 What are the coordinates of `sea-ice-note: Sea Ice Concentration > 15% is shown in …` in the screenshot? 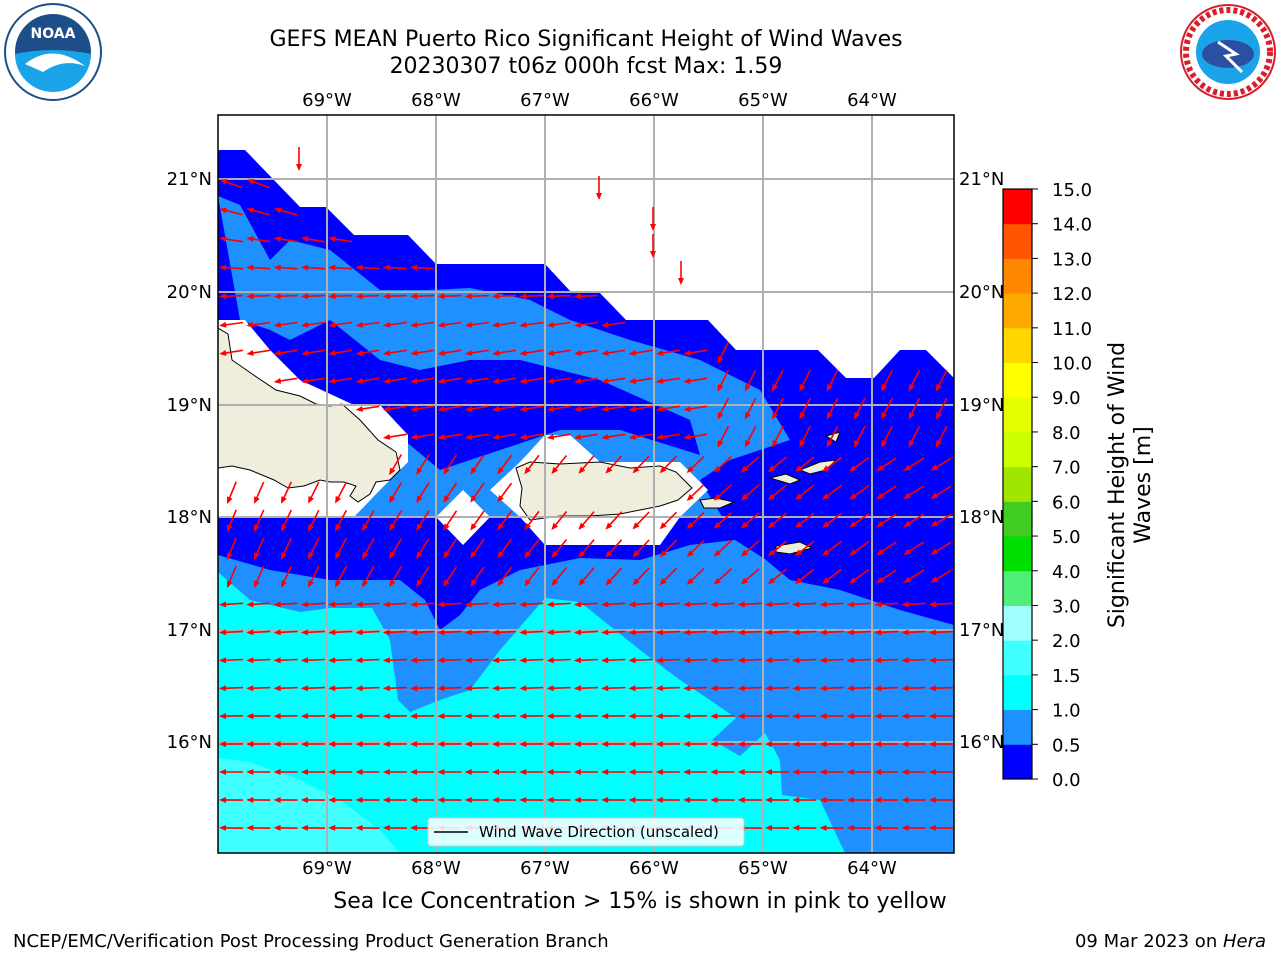 It's located at (640, 901).